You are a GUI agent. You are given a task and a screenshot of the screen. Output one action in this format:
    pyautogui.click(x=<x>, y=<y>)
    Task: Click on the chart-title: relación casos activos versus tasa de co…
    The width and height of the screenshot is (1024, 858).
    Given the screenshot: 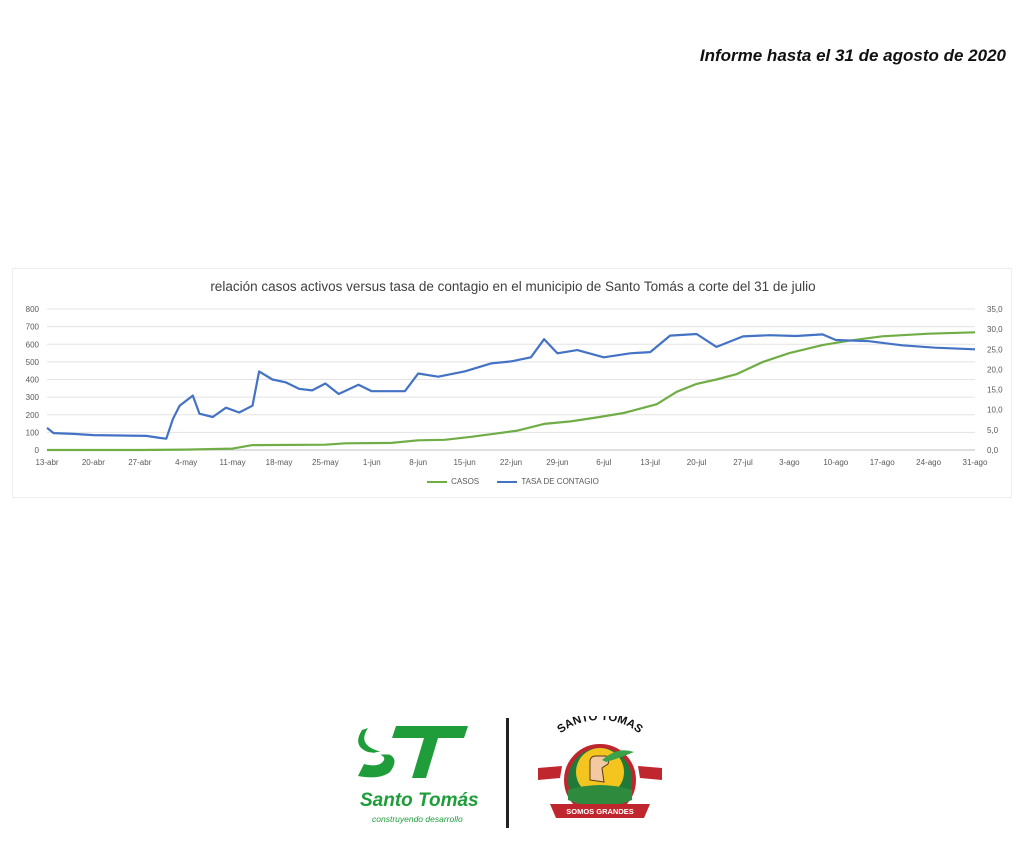 What is the action you would take?
    pyautogui.click(x=513, y=286)
    